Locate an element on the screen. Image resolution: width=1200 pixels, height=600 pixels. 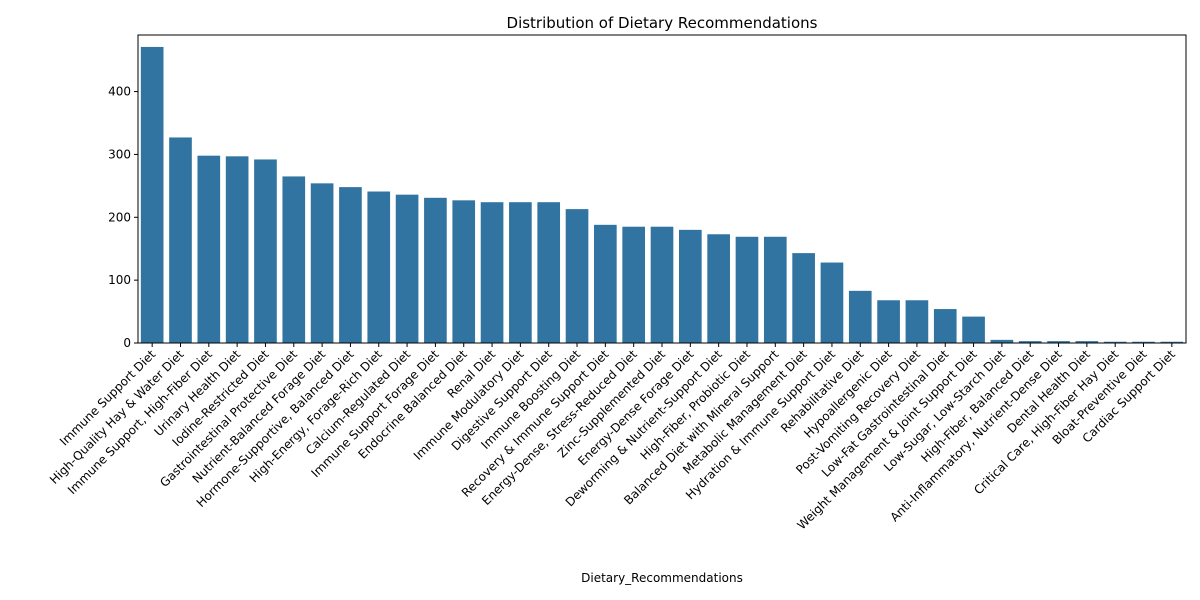
y-axis: 0 100 200 300 400 is located at coordinates (123, 217).